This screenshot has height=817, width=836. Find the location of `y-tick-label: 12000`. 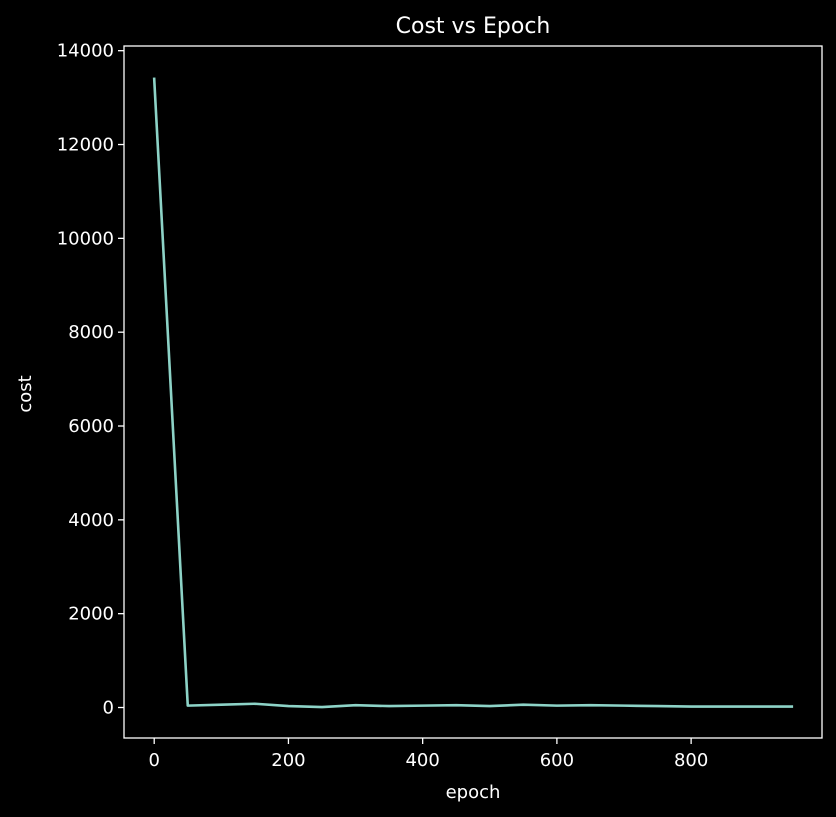

y-tick-label: 12000 is located at coordinates (85, 145).